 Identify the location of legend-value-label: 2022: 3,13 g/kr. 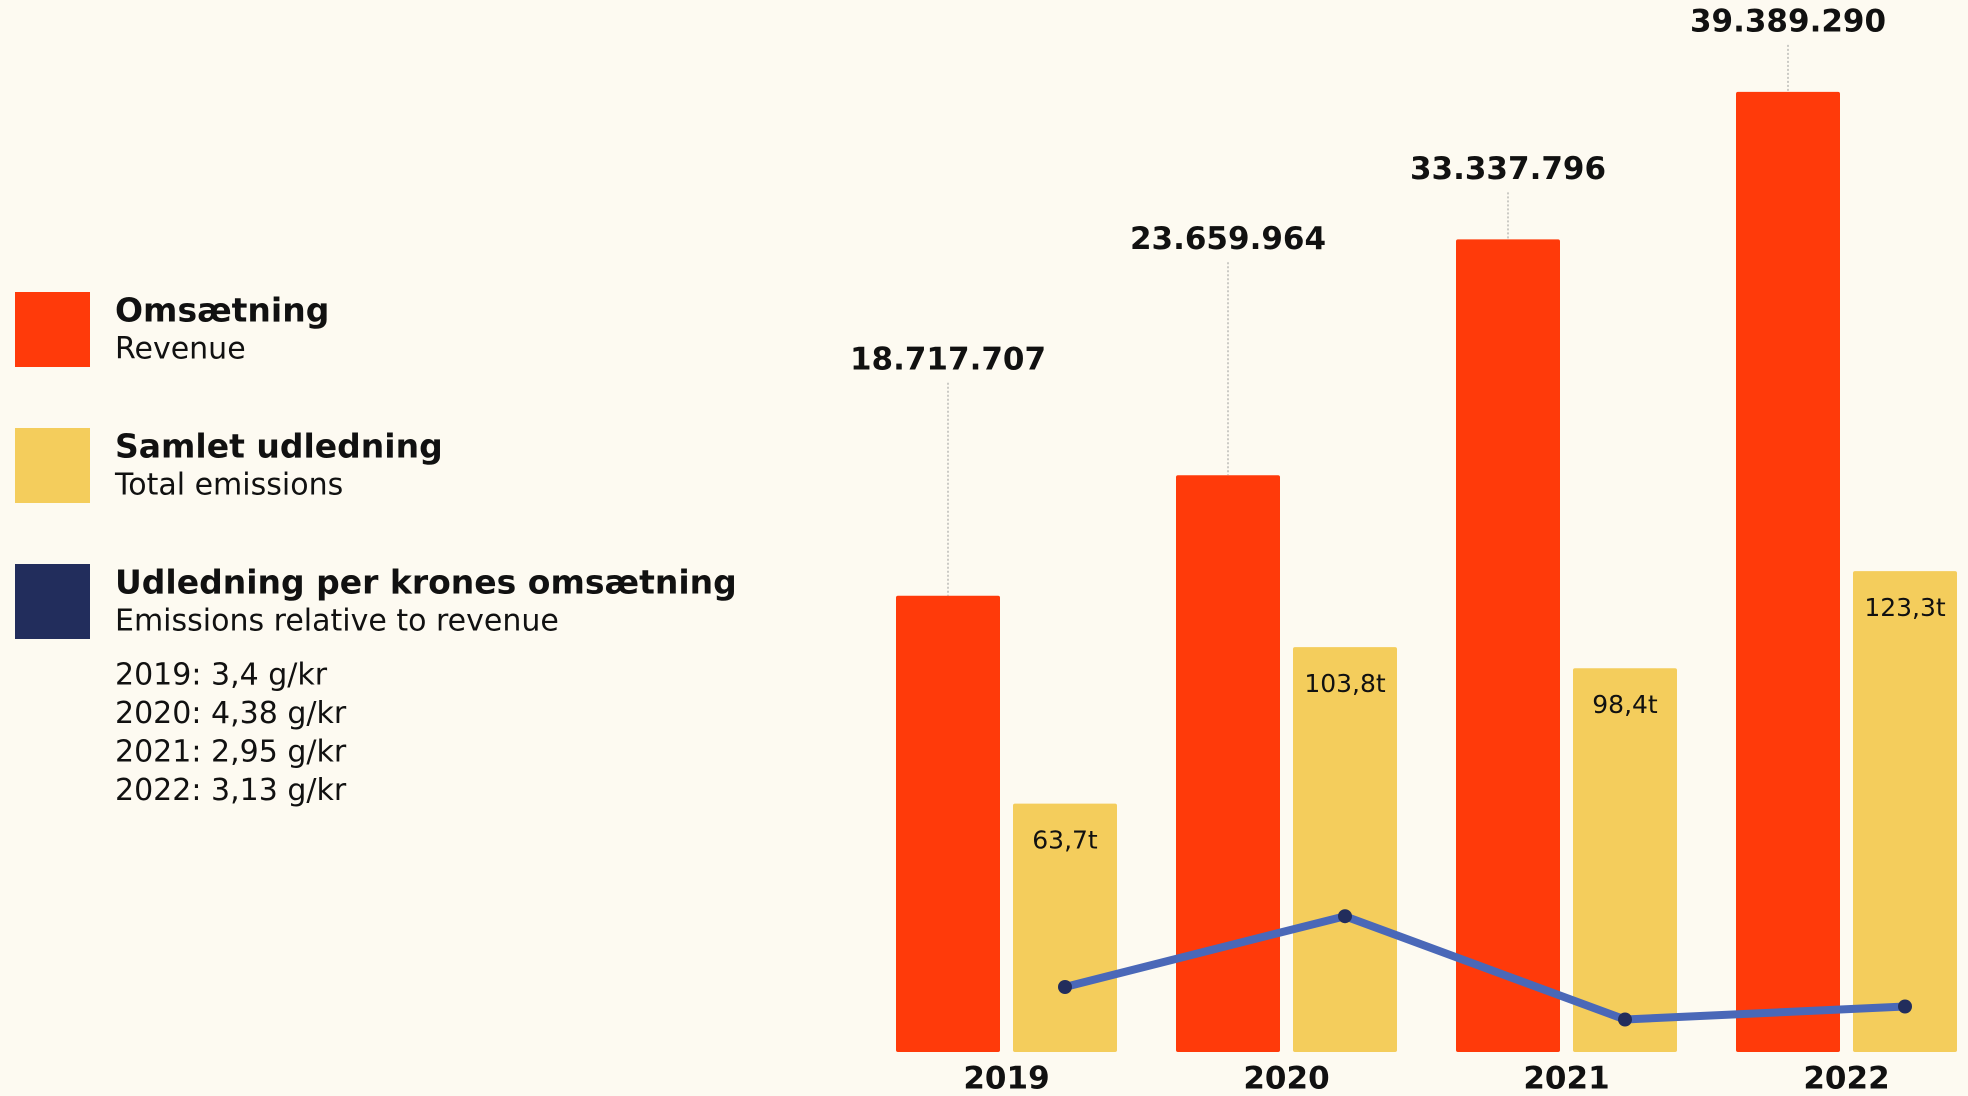
(231, 790).